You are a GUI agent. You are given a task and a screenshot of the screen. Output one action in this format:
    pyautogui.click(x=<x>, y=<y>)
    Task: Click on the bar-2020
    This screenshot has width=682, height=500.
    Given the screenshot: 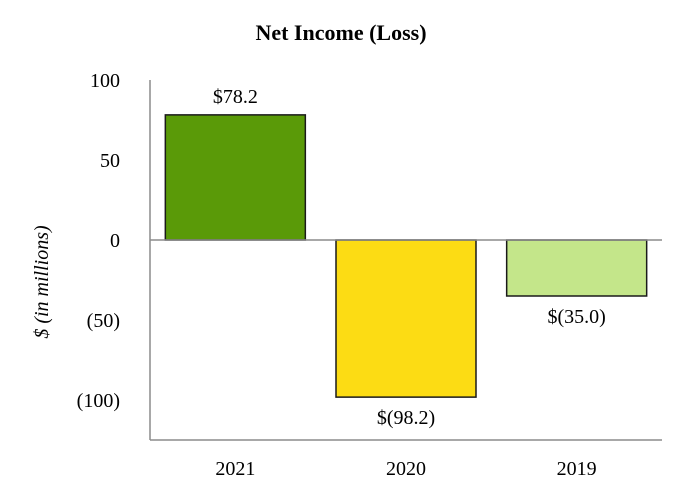 What is the action you would take?
    pyautogui.click(x=406, y=318)
    